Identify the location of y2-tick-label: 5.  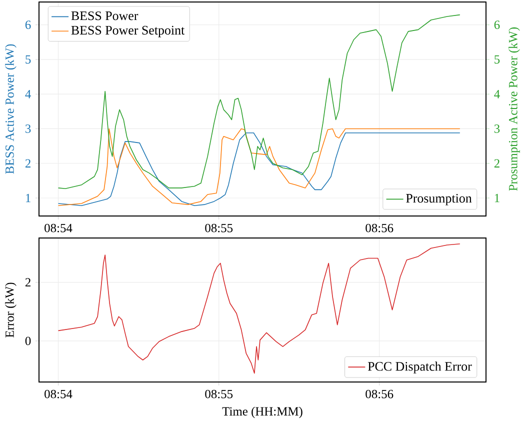
(497, 59).